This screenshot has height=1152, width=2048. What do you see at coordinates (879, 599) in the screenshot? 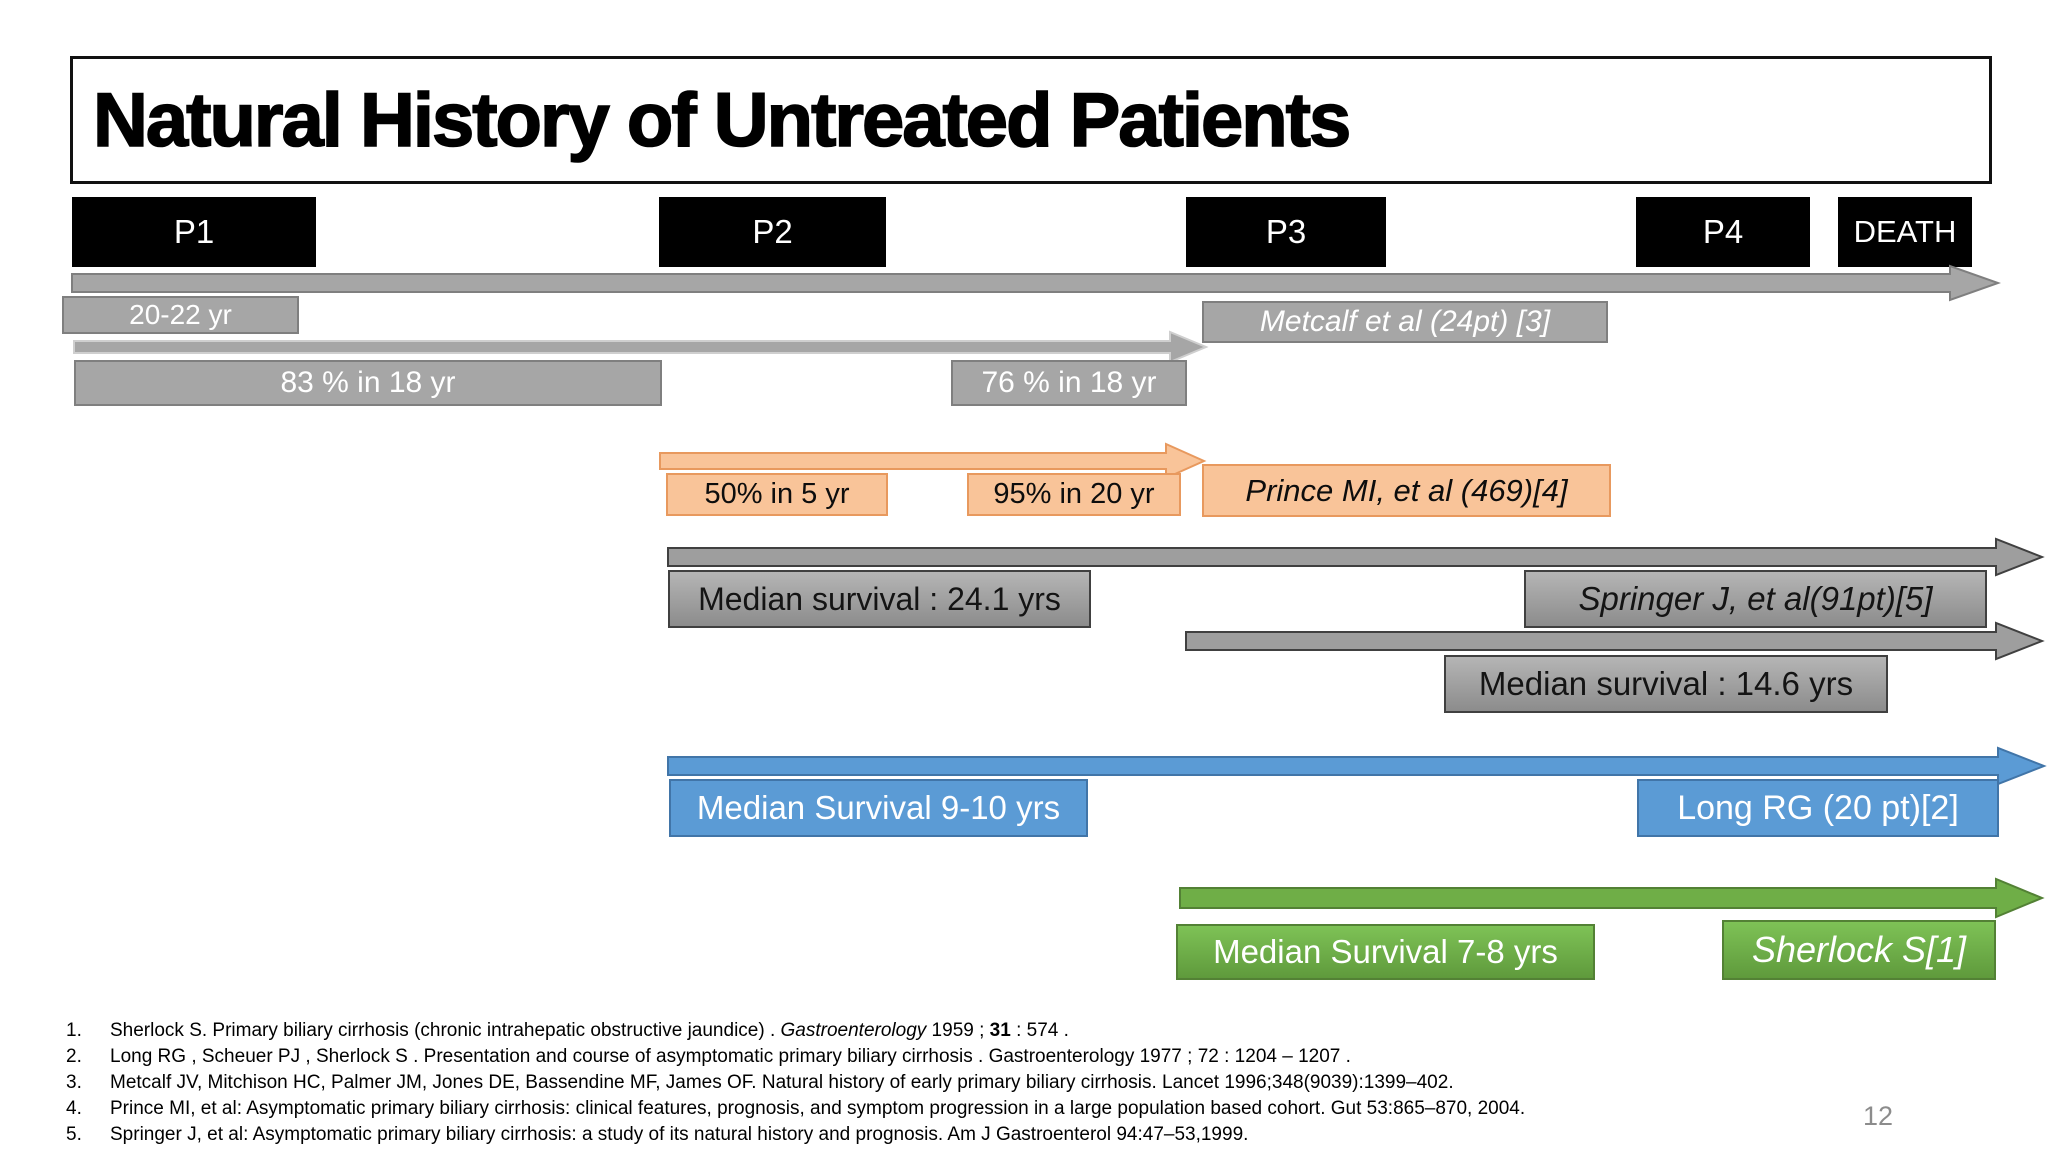
I see `median-survival-24-1-label: Median survival : 24.1 yrs` at bounding box center [879, 599].